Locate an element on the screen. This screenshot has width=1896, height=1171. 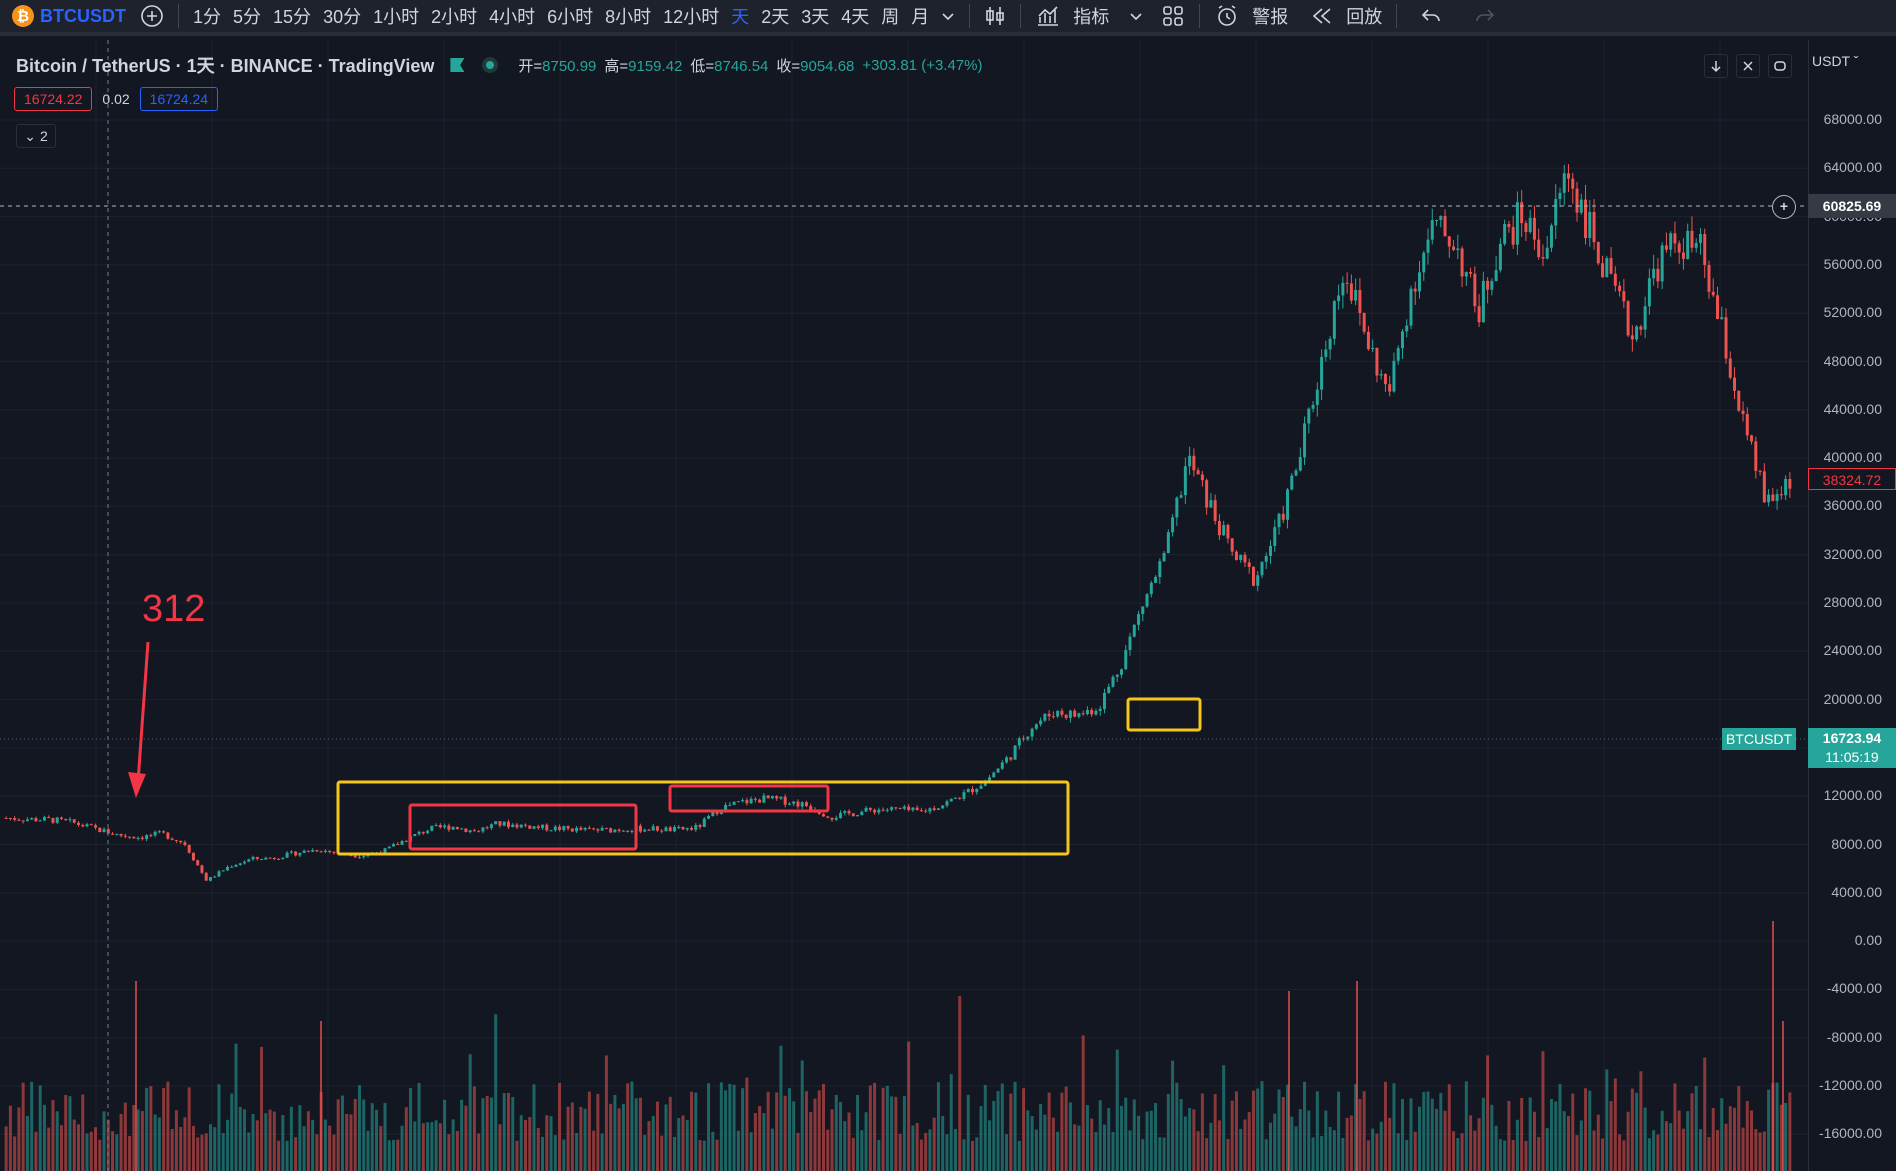
indicators-collapse-button: ⌄ 2 is located at coordinates (36, 136).